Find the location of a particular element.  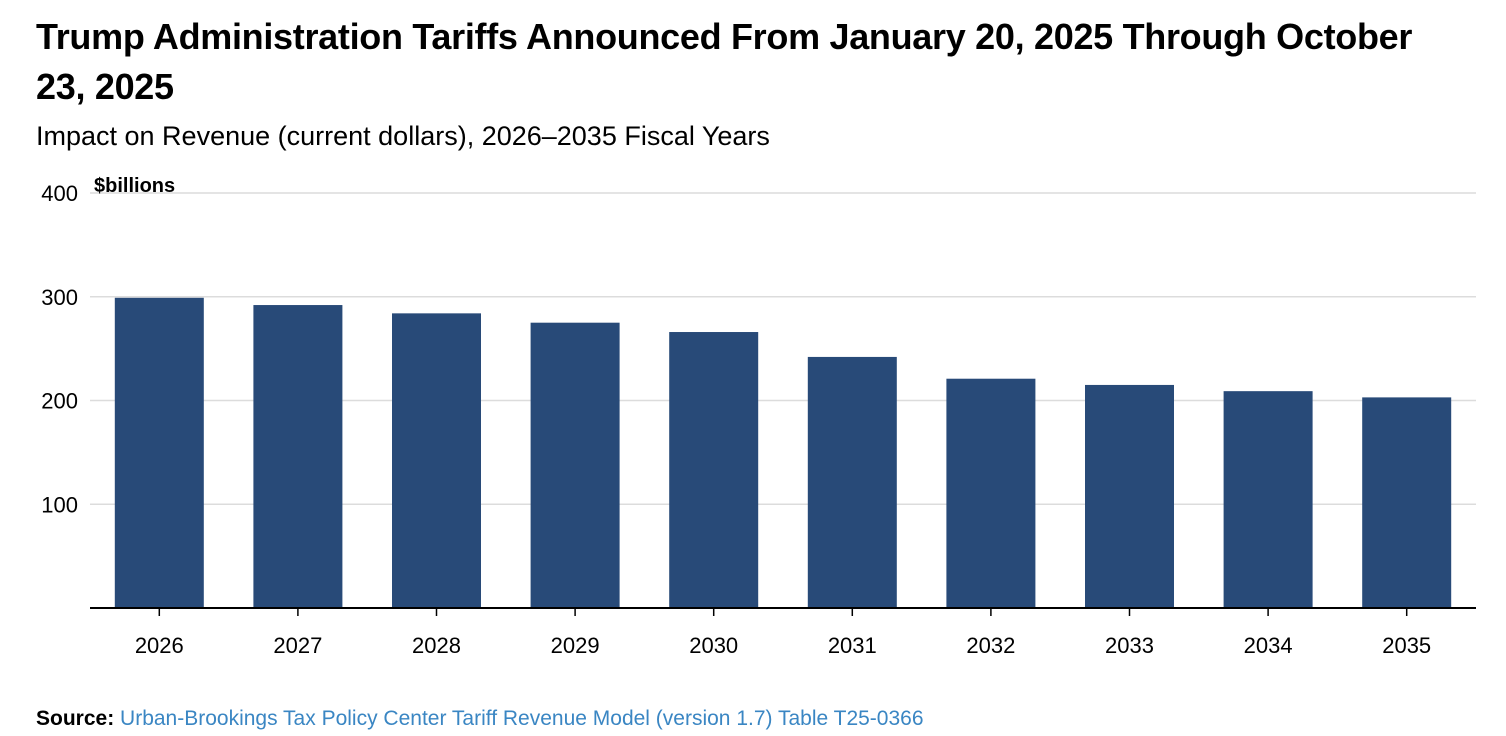

x-tick-label: 2032 is located at coordinates (990, 645).